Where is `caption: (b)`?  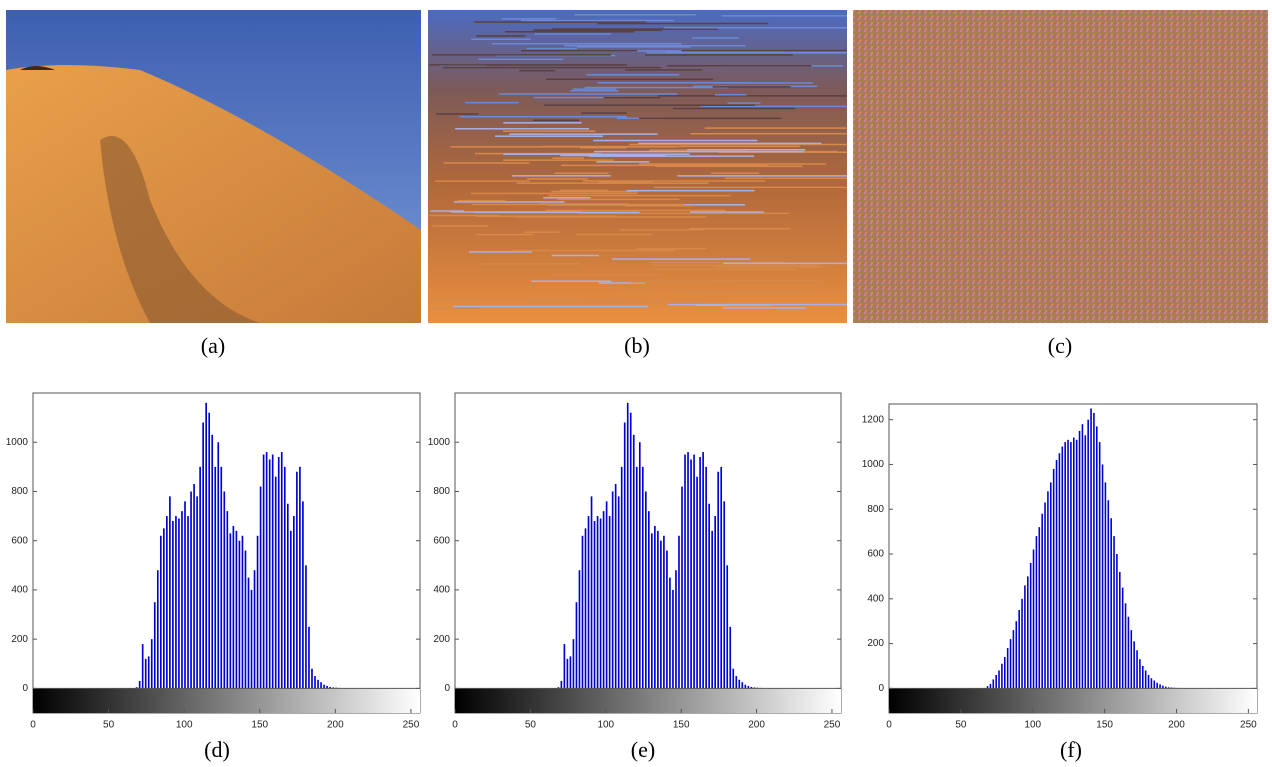
caption: (b) is located at coordinates (637, 345).